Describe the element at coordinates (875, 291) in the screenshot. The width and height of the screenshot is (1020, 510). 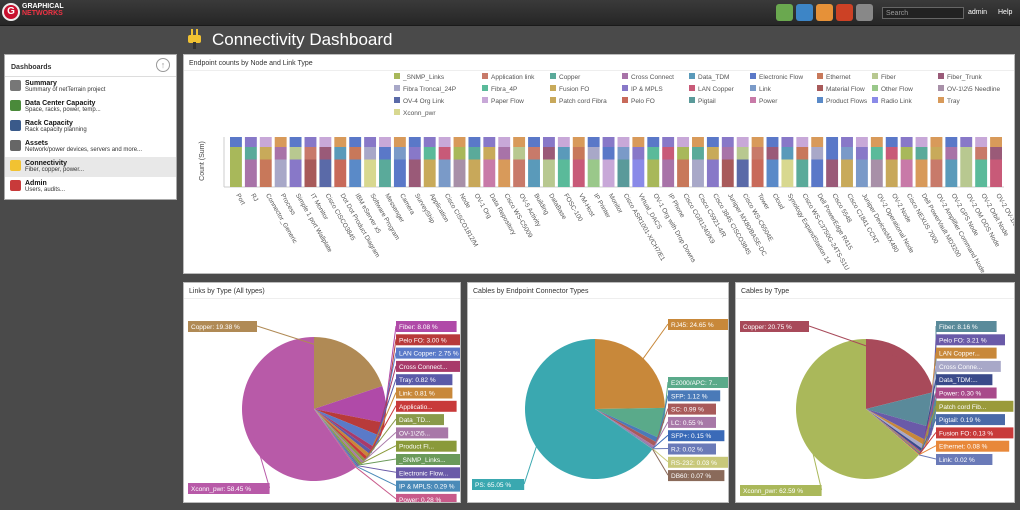
I see `panel-title: Cables by Type` at that location.